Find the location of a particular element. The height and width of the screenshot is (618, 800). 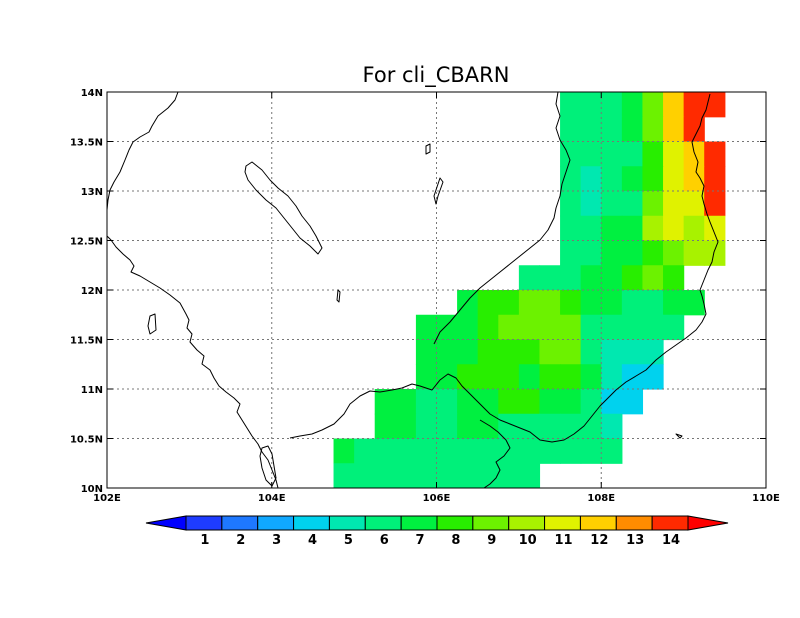

colorbar-label: 12 is located at coordinates (599, 540).